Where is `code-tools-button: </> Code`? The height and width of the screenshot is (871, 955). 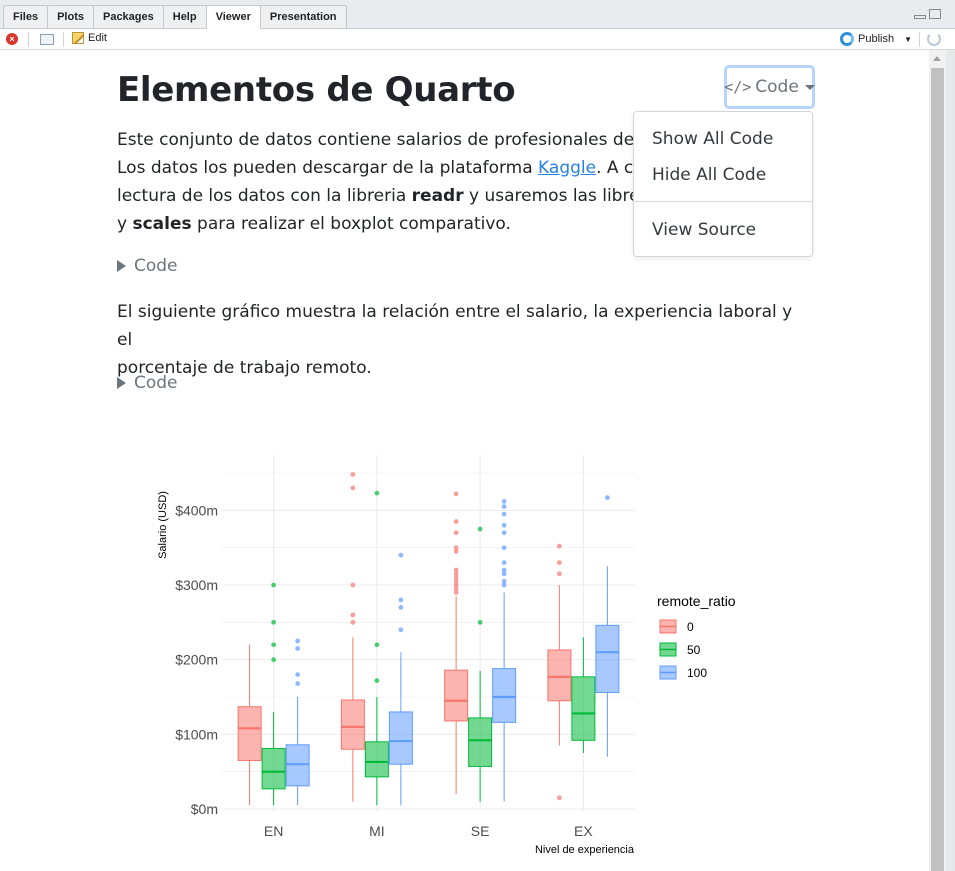
code-tools-button: </> Code is located at coordinates (769, 87).